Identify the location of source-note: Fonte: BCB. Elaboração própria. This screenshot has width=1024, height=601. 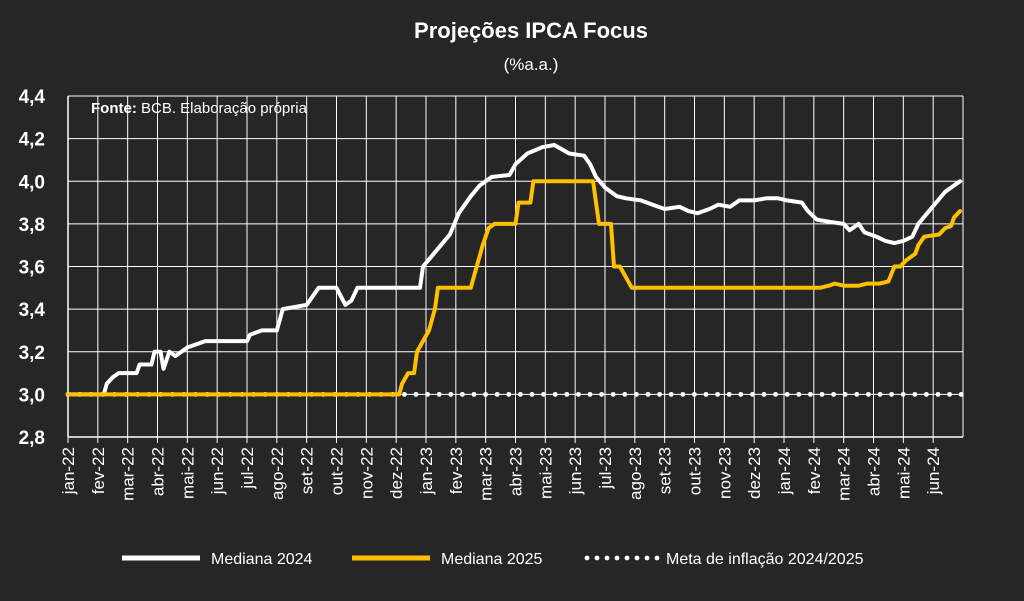
(199, 108).